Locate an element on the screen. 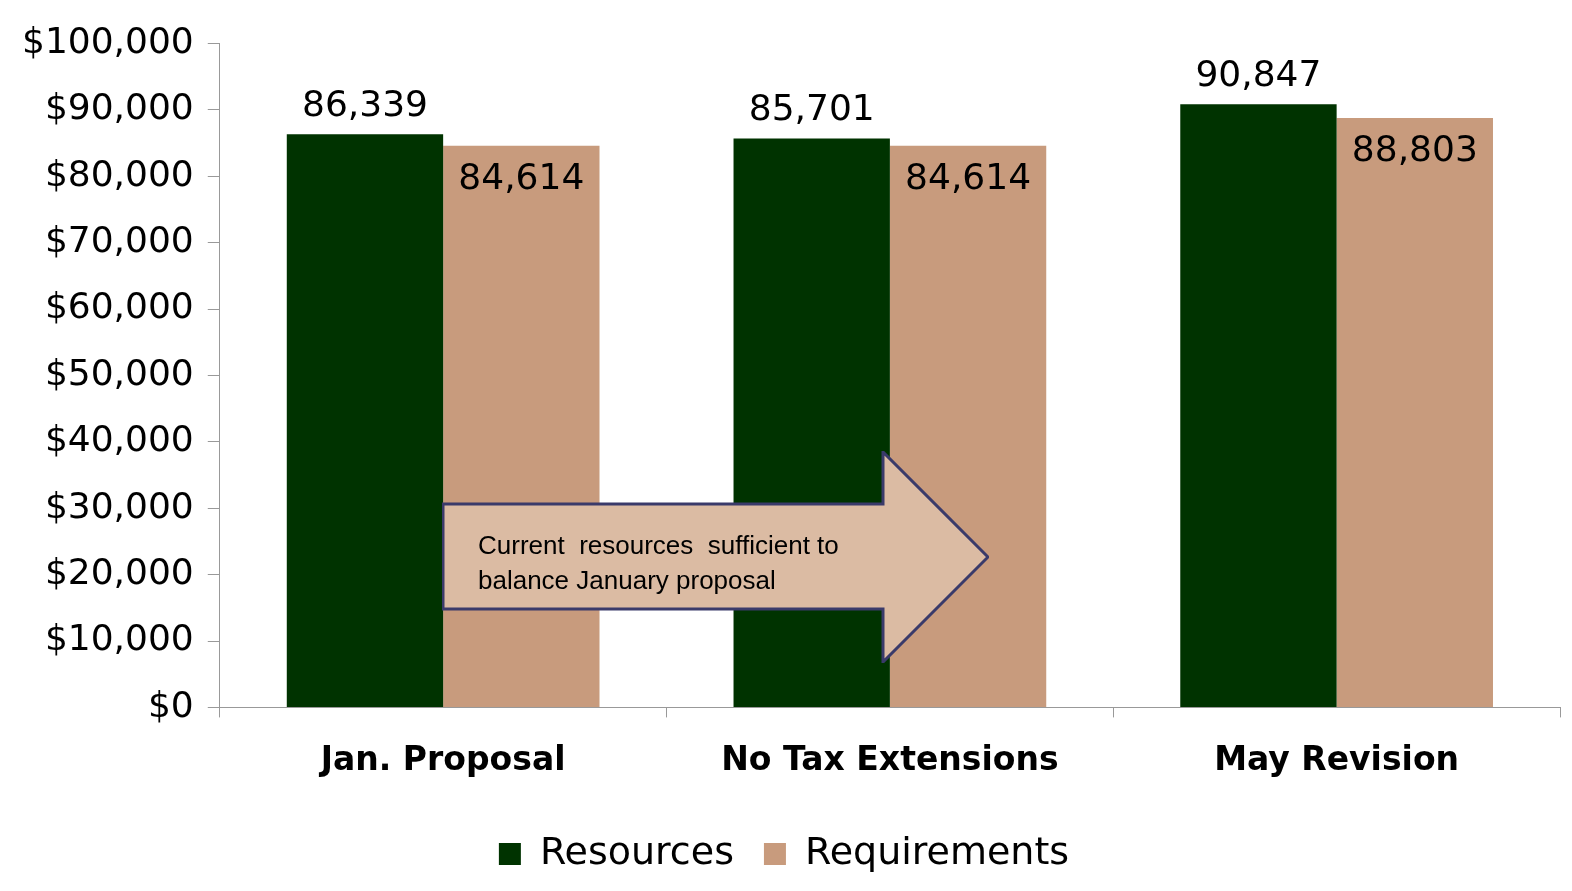 The image size is (1572, 891). y-tick-label: $80,000 is located at coordinates (119, 173).